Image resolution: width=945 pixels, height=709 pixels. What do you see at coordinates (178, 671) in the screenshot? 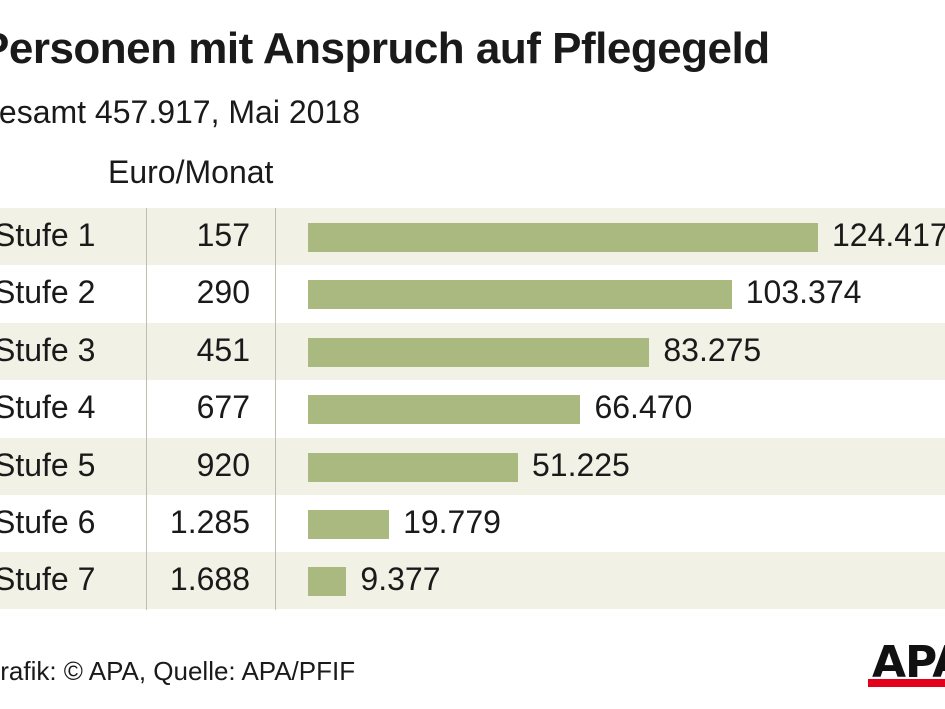
I see `source-note: Grafik: © APA, Quelle: APA/PFIF` at bounding box center [178, 671].